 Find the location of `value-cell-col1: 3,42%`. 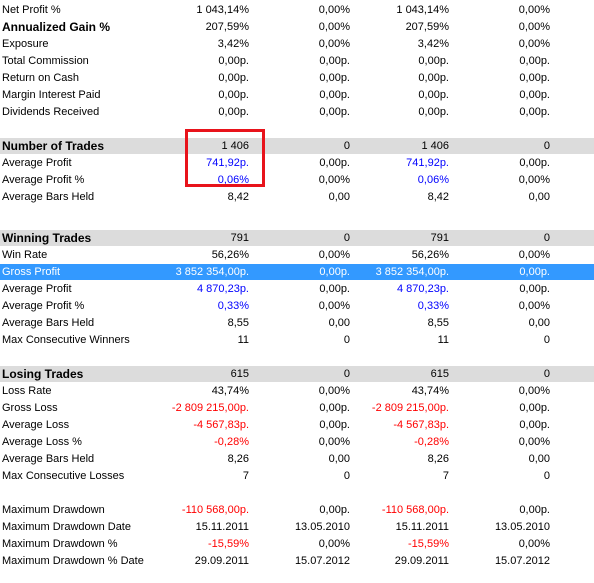

value-cell-col1: 3,42% is located at coordinates (233, 44).